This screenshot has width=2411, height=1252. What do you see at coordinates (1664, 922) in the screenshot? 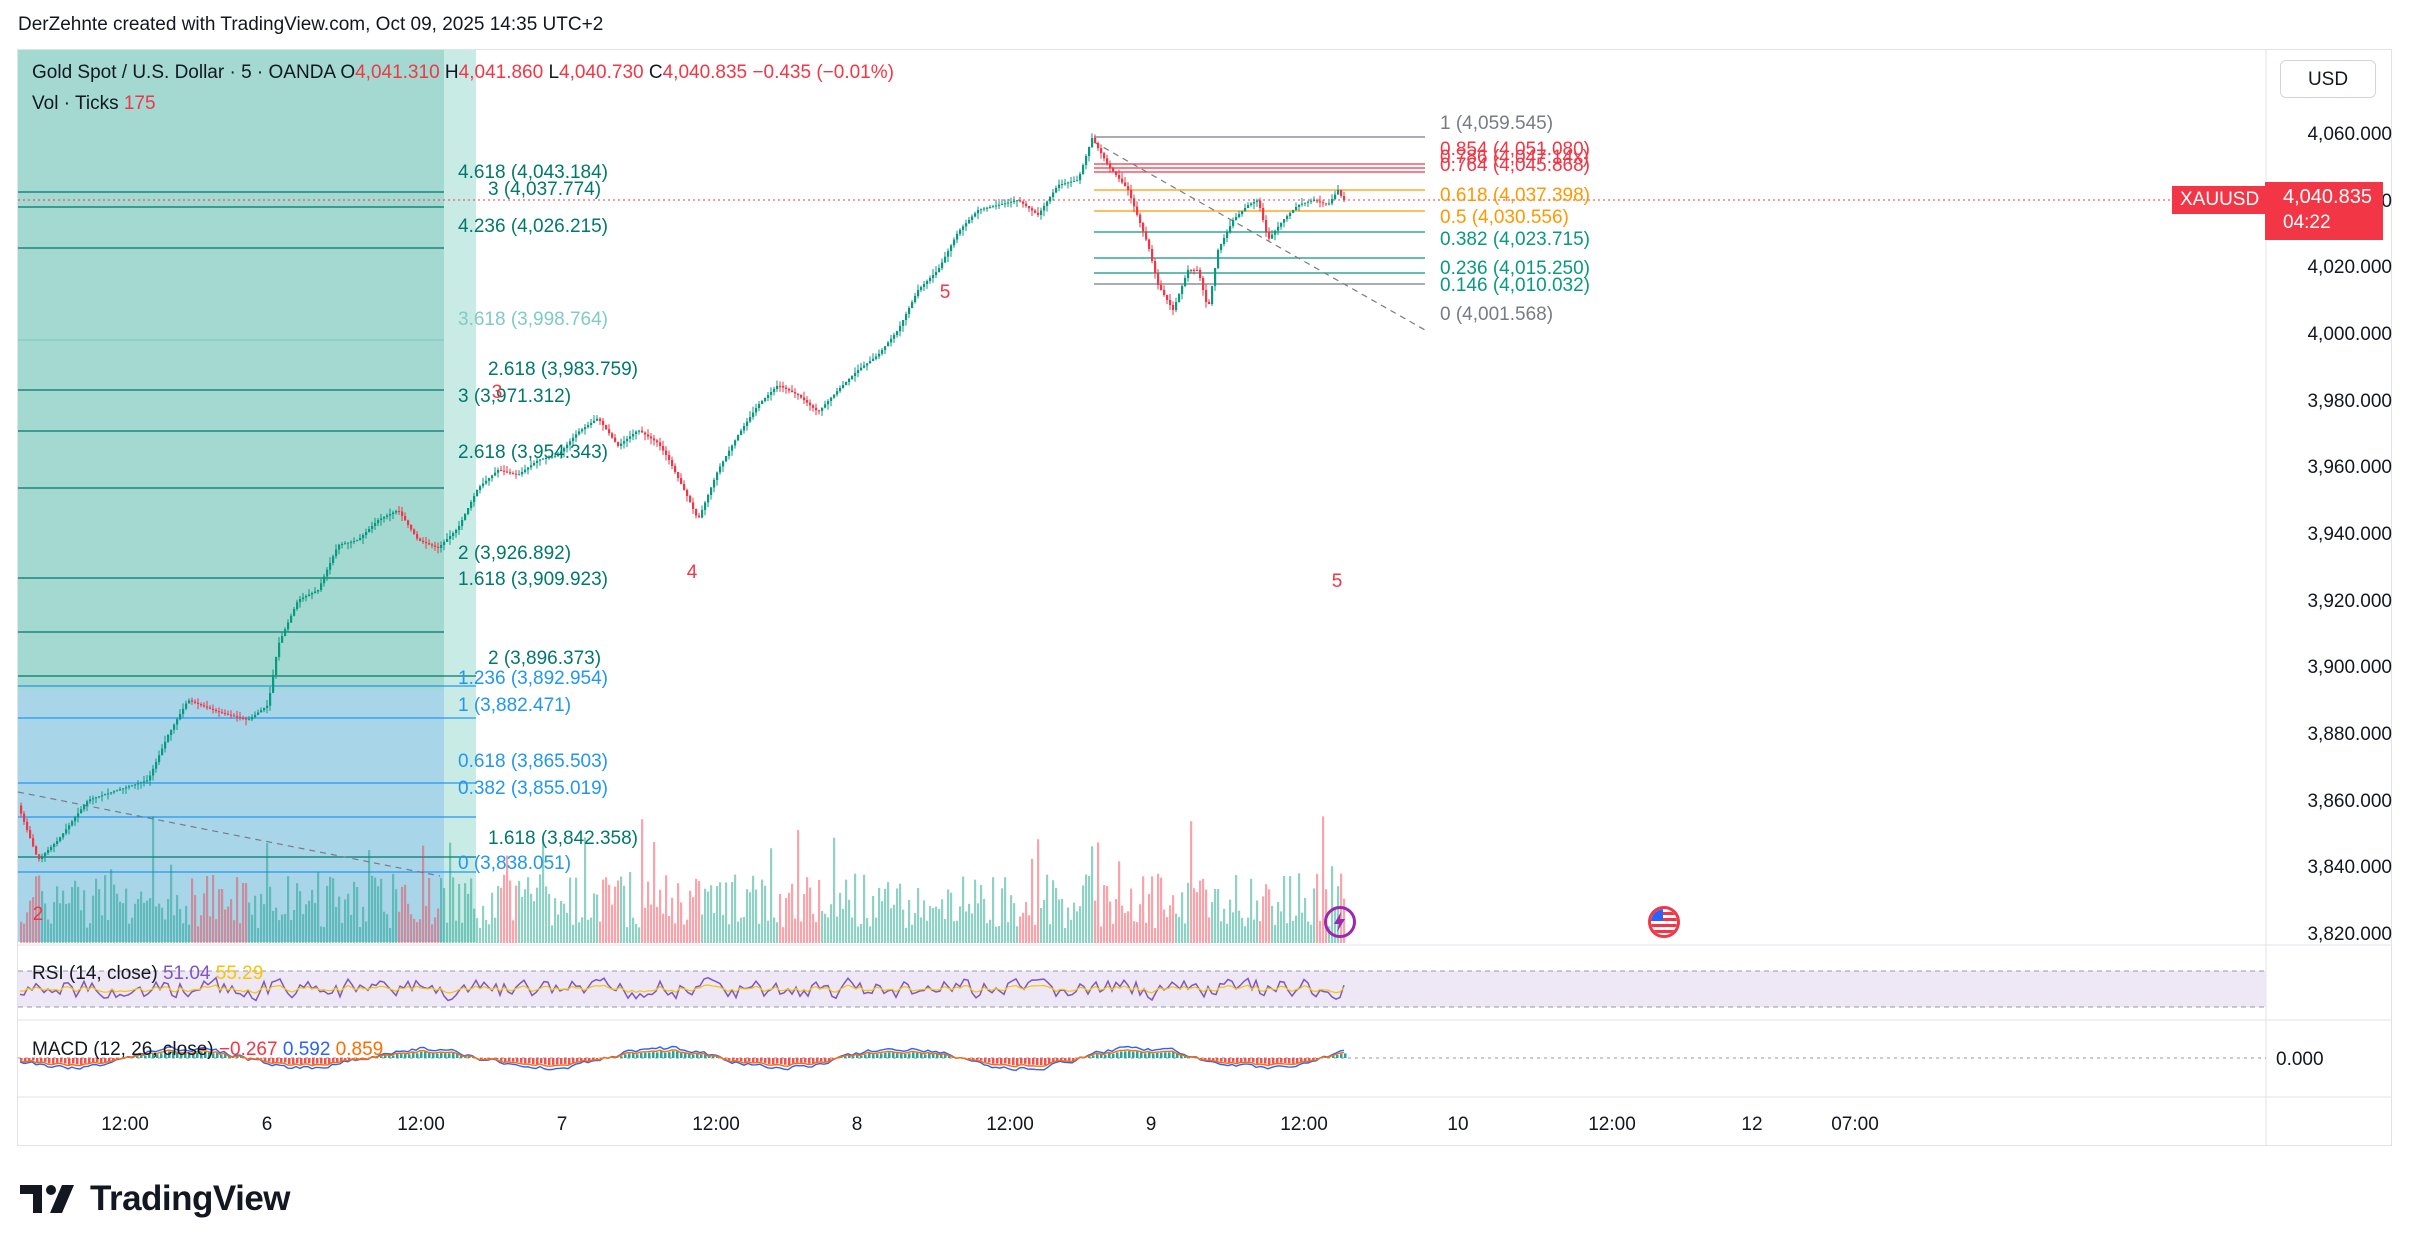
I see `us-flag-event-icon` at bounding box center [1664, 922].